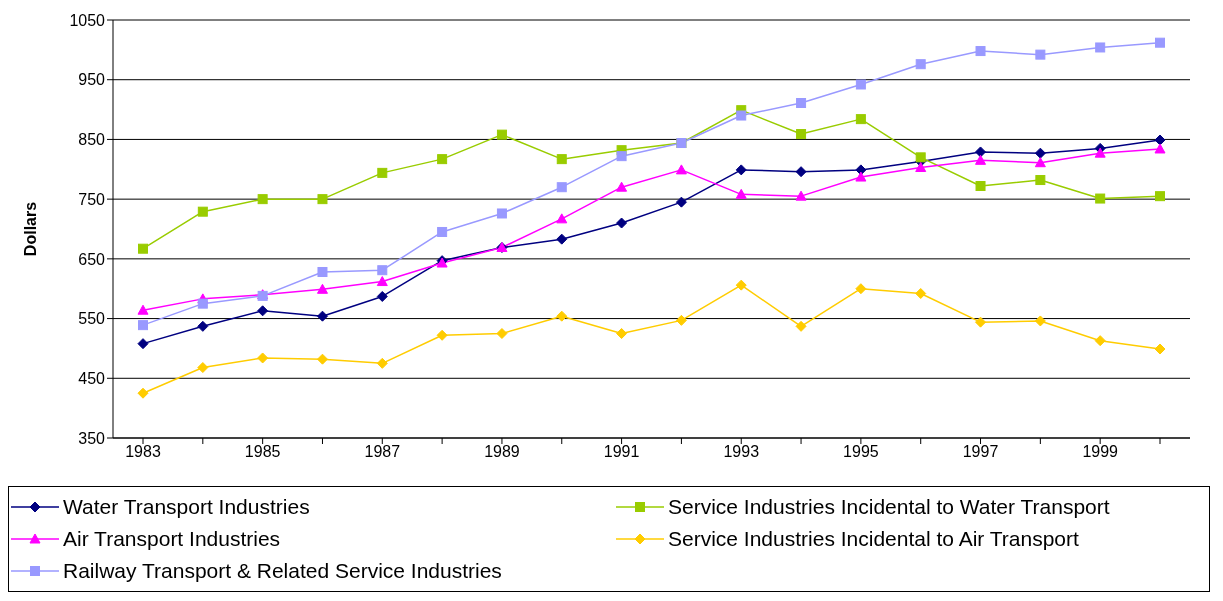  What do you see at coordinates (92, 140) in the screenshot?
I see `y-tick-label: 850` at bounding box center [92, 140].